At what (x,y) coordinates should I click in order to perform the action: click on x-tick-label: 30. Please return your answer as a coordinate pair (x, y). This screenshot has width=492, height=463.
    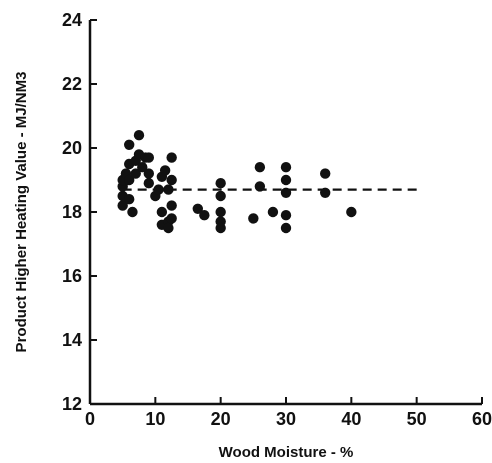
    Looking at the image, I should click on (286, 419).